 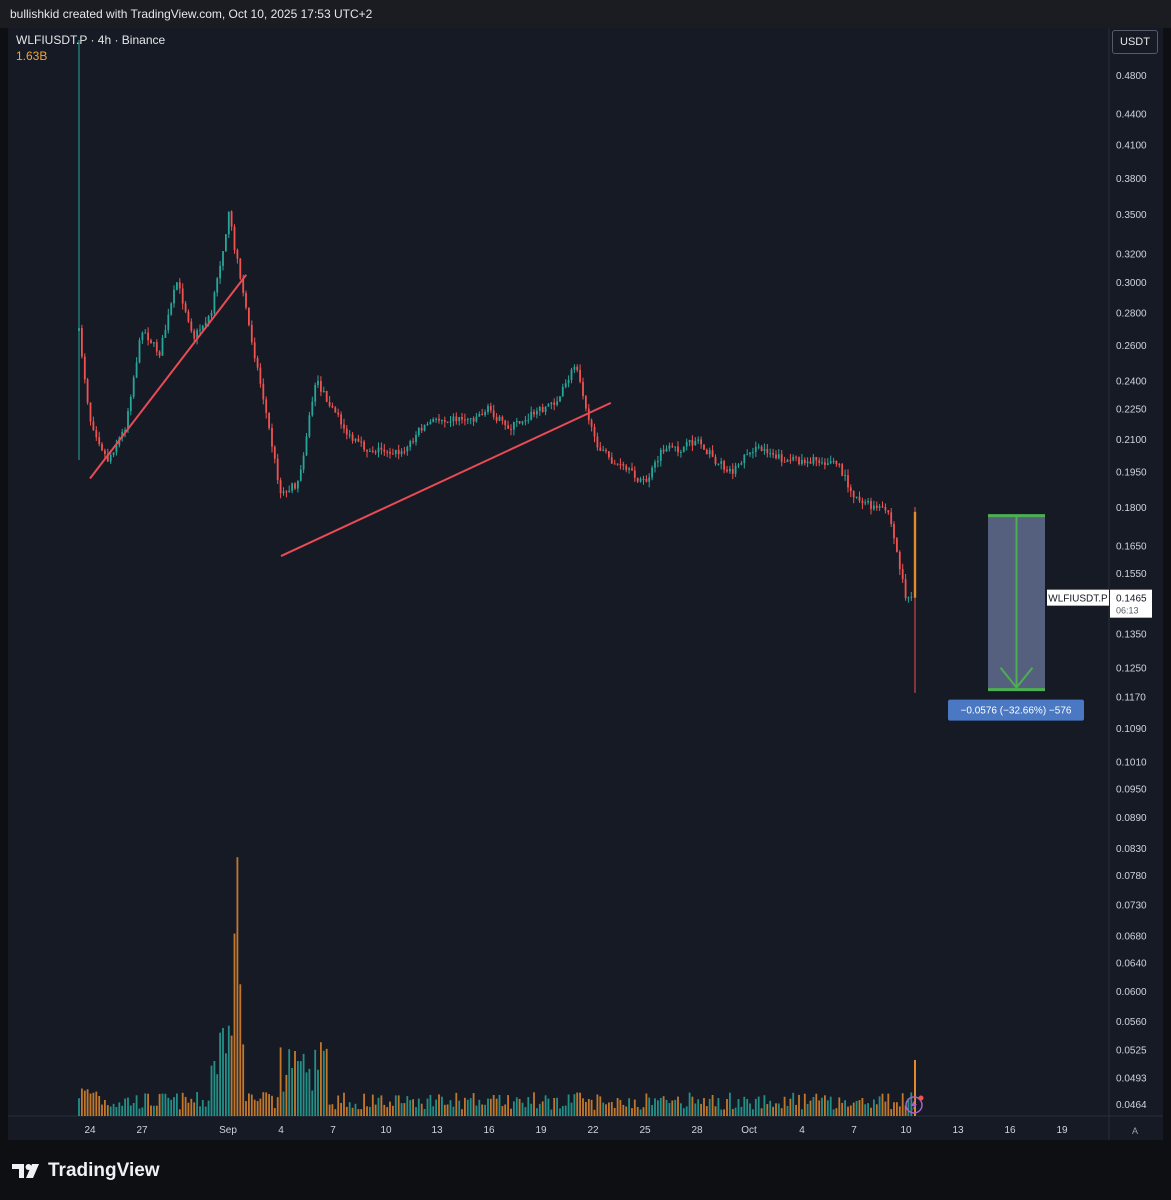 I want to click on y-tick-label: 0.1950, so click(x=1131, y=473).